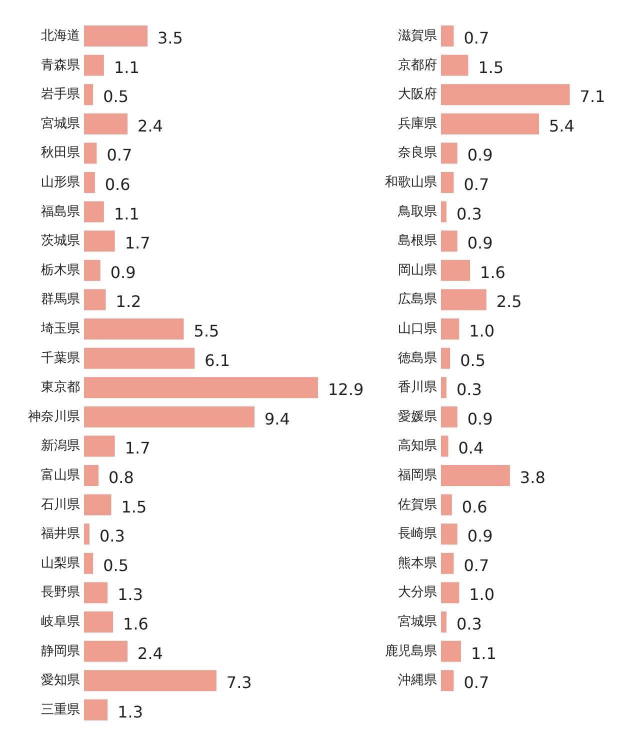 The image size is (631, 752). Describe the element at coordinates (60, 153) in the screenshot. I see `y-tick-label: 秋田県` at that location.